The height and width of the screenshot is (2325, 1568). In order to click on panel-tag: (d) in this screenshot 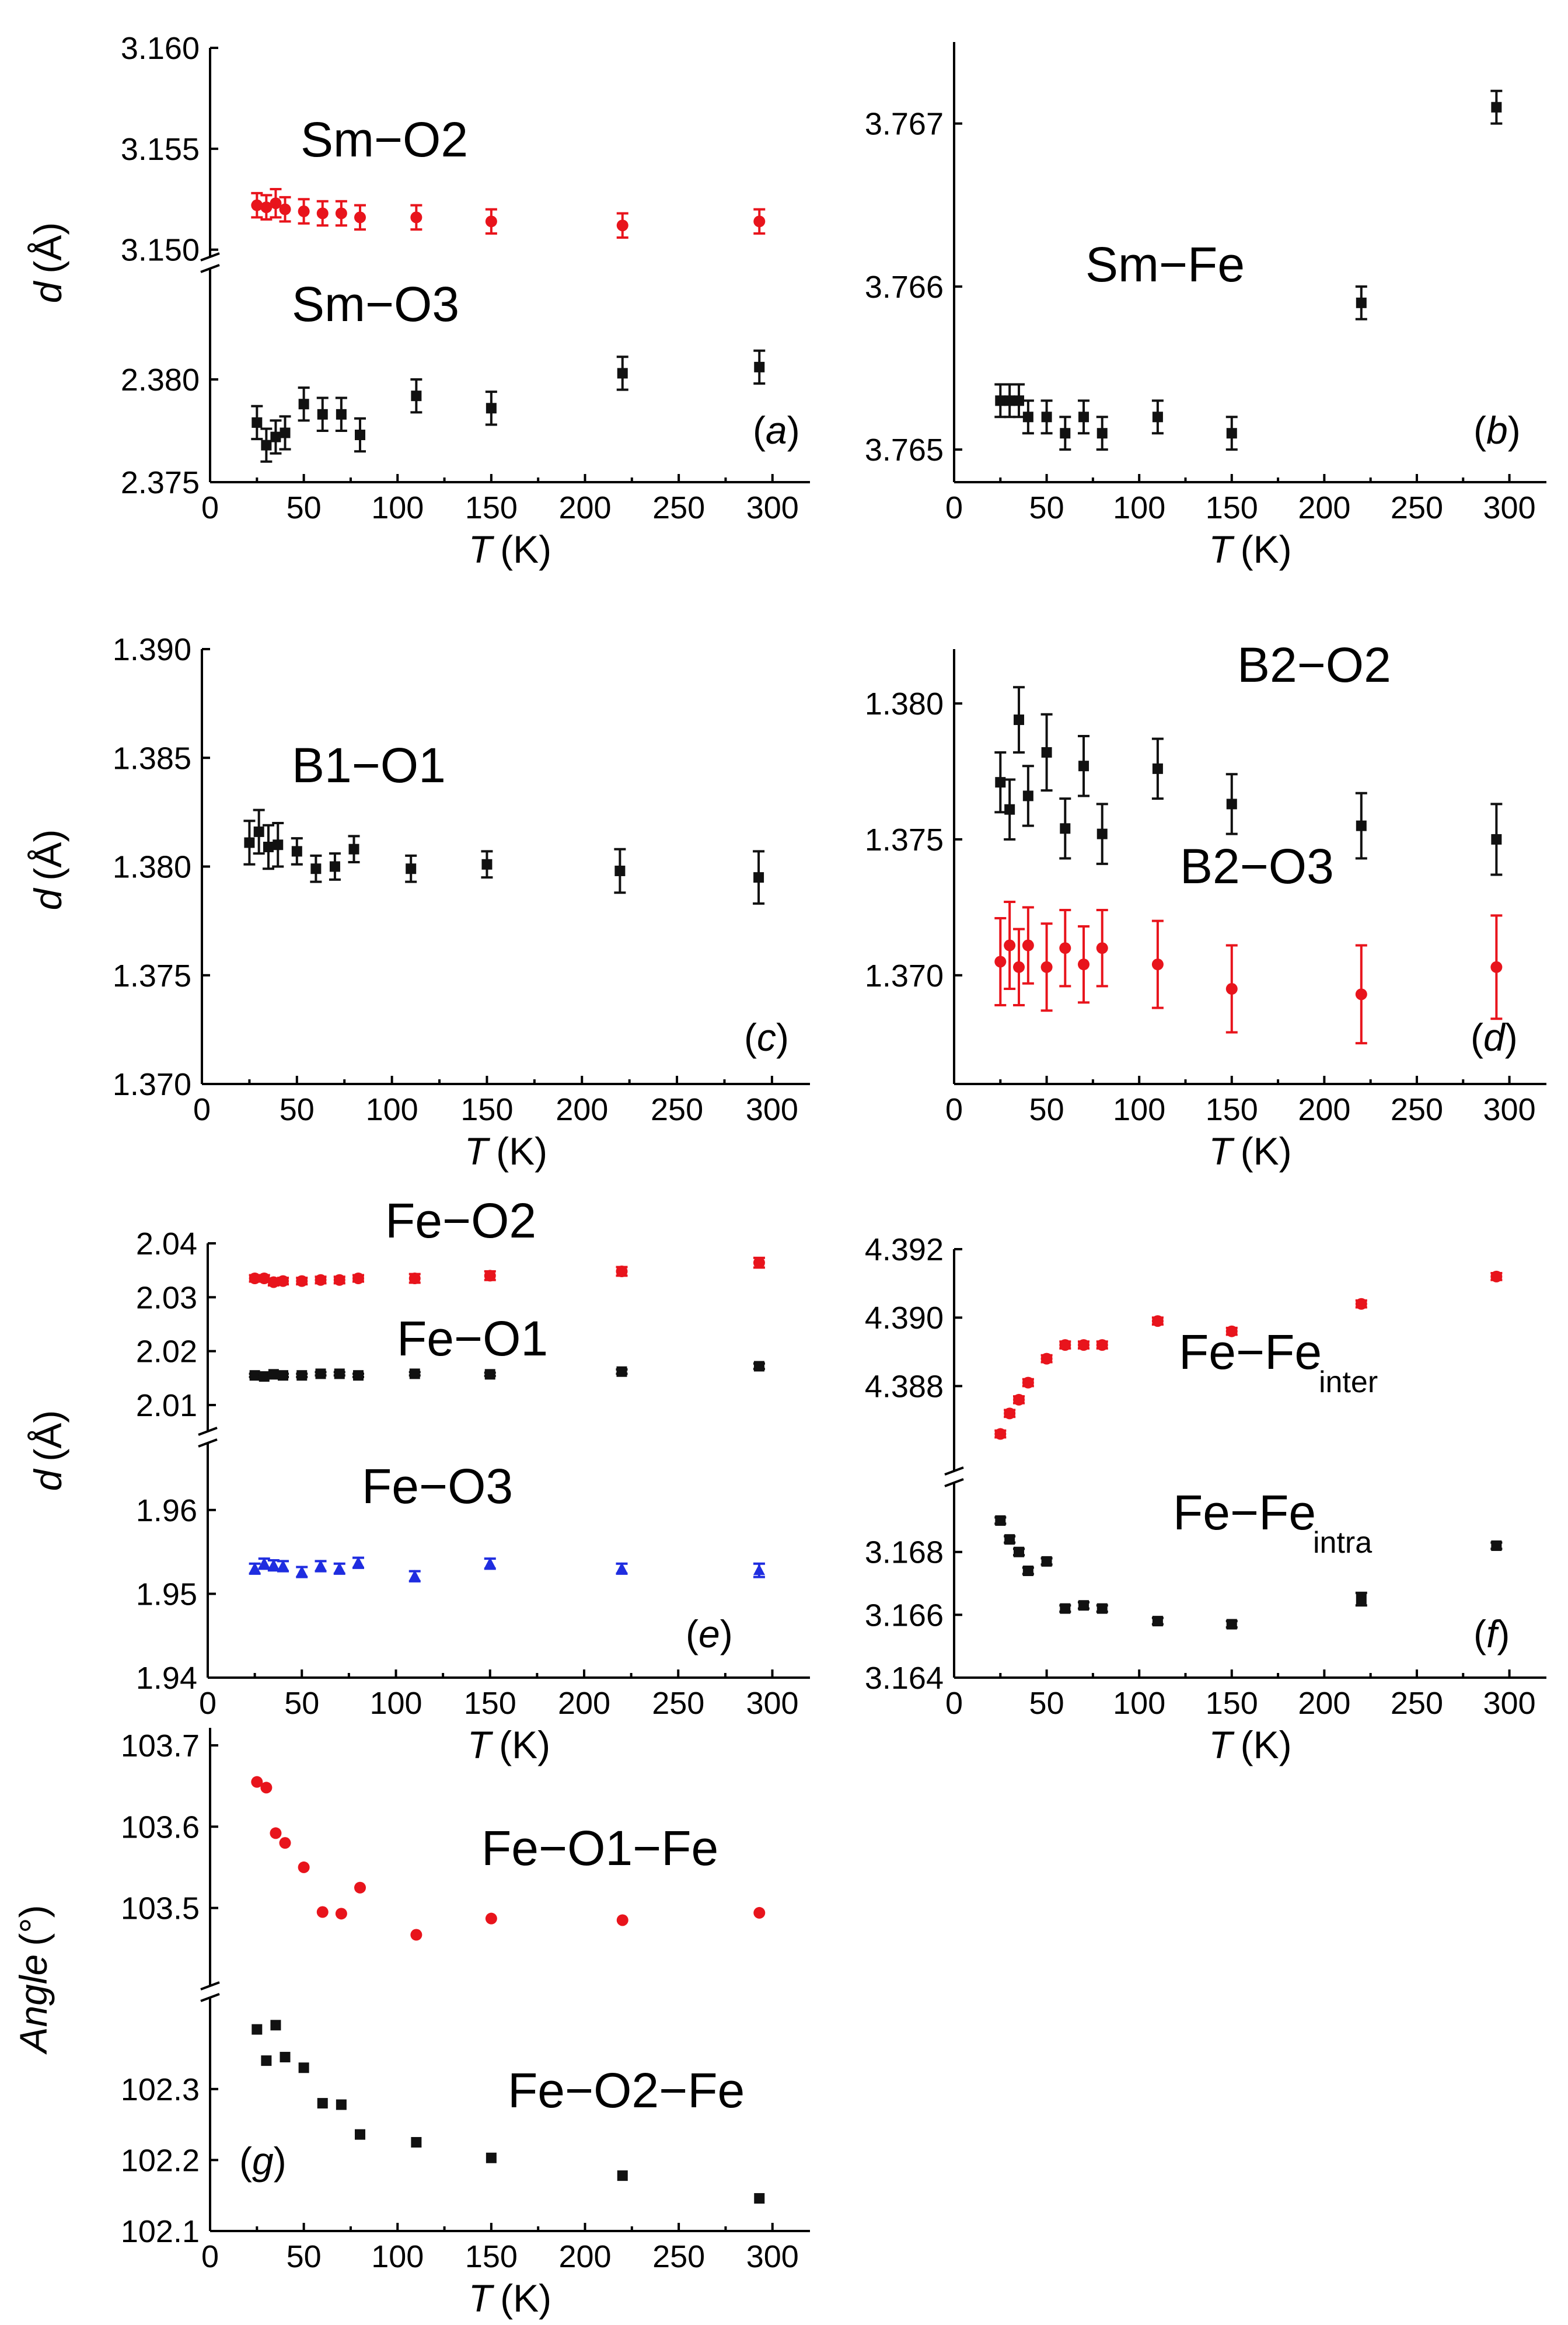, I will do `click(1494, 1037)`.